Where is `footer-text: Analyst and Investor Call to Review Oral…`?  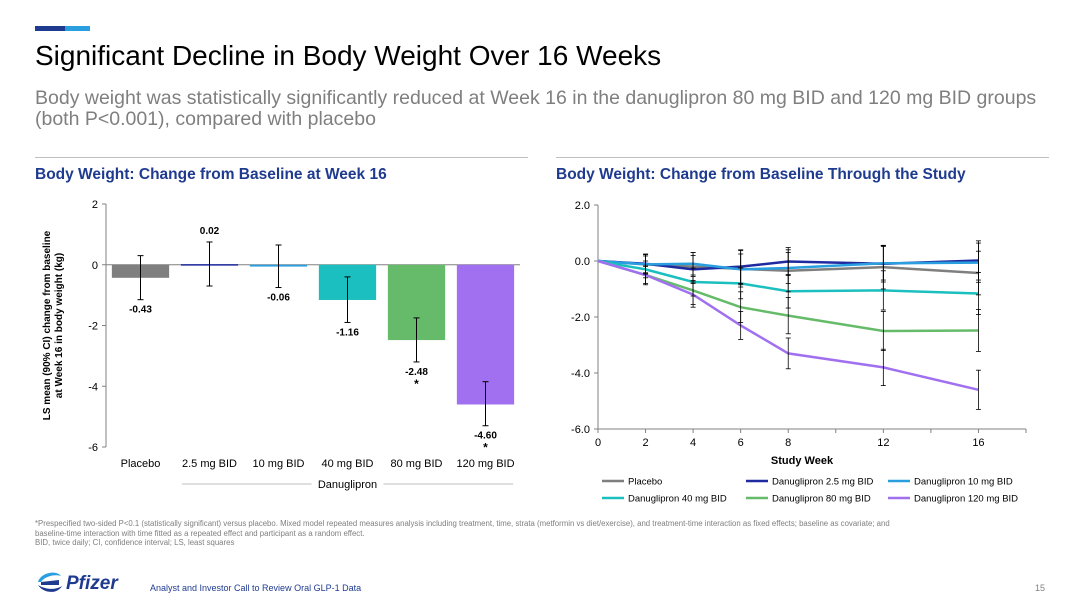
footer-text: Analyst and Investor Call to Review Oral… is located at coordinates (256, 588).